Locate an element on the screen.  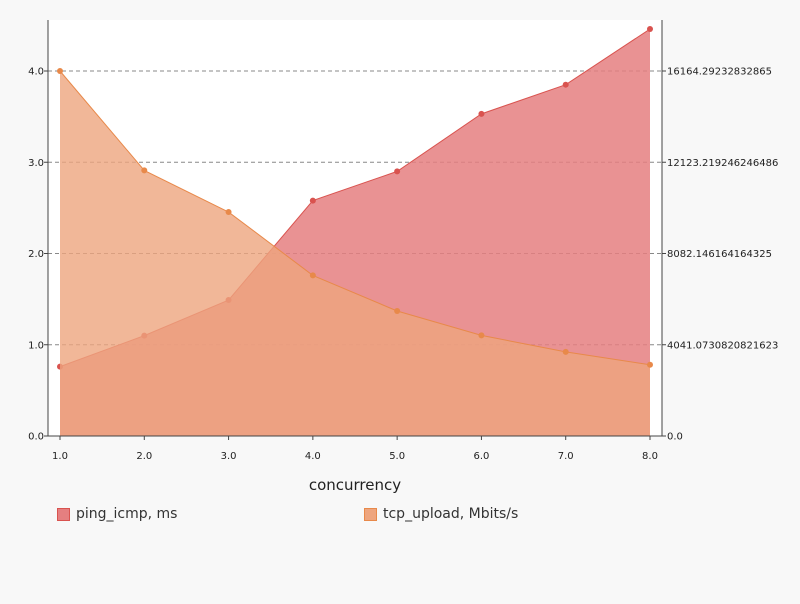
legend-item-ping: ping_icmp, ms is located at coordinates (117, 514).